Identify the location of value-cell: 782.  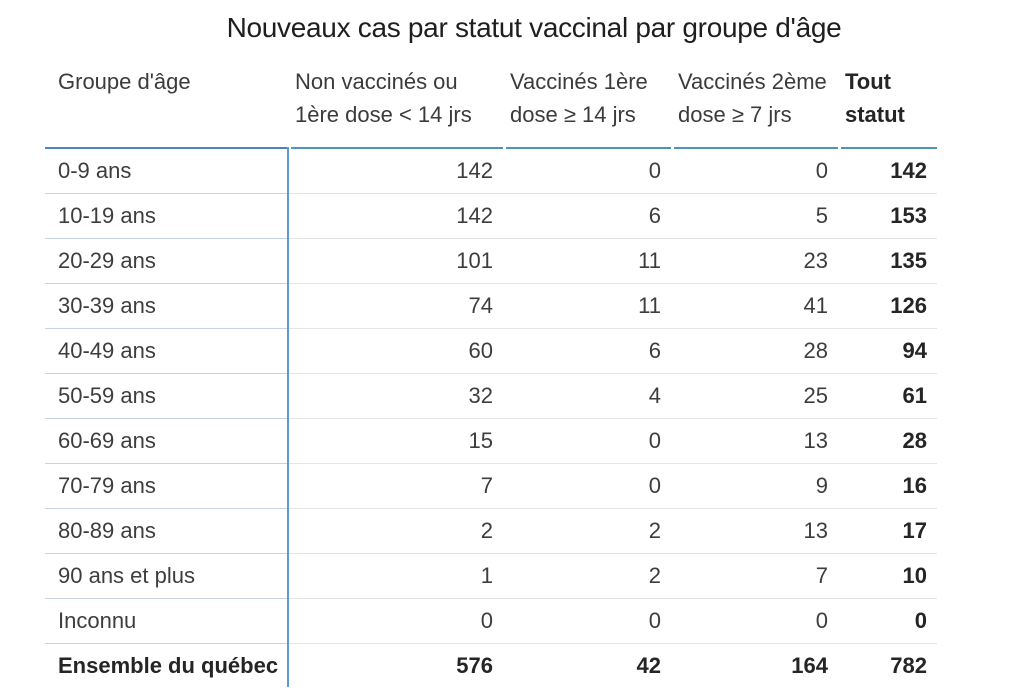
(908, 665).